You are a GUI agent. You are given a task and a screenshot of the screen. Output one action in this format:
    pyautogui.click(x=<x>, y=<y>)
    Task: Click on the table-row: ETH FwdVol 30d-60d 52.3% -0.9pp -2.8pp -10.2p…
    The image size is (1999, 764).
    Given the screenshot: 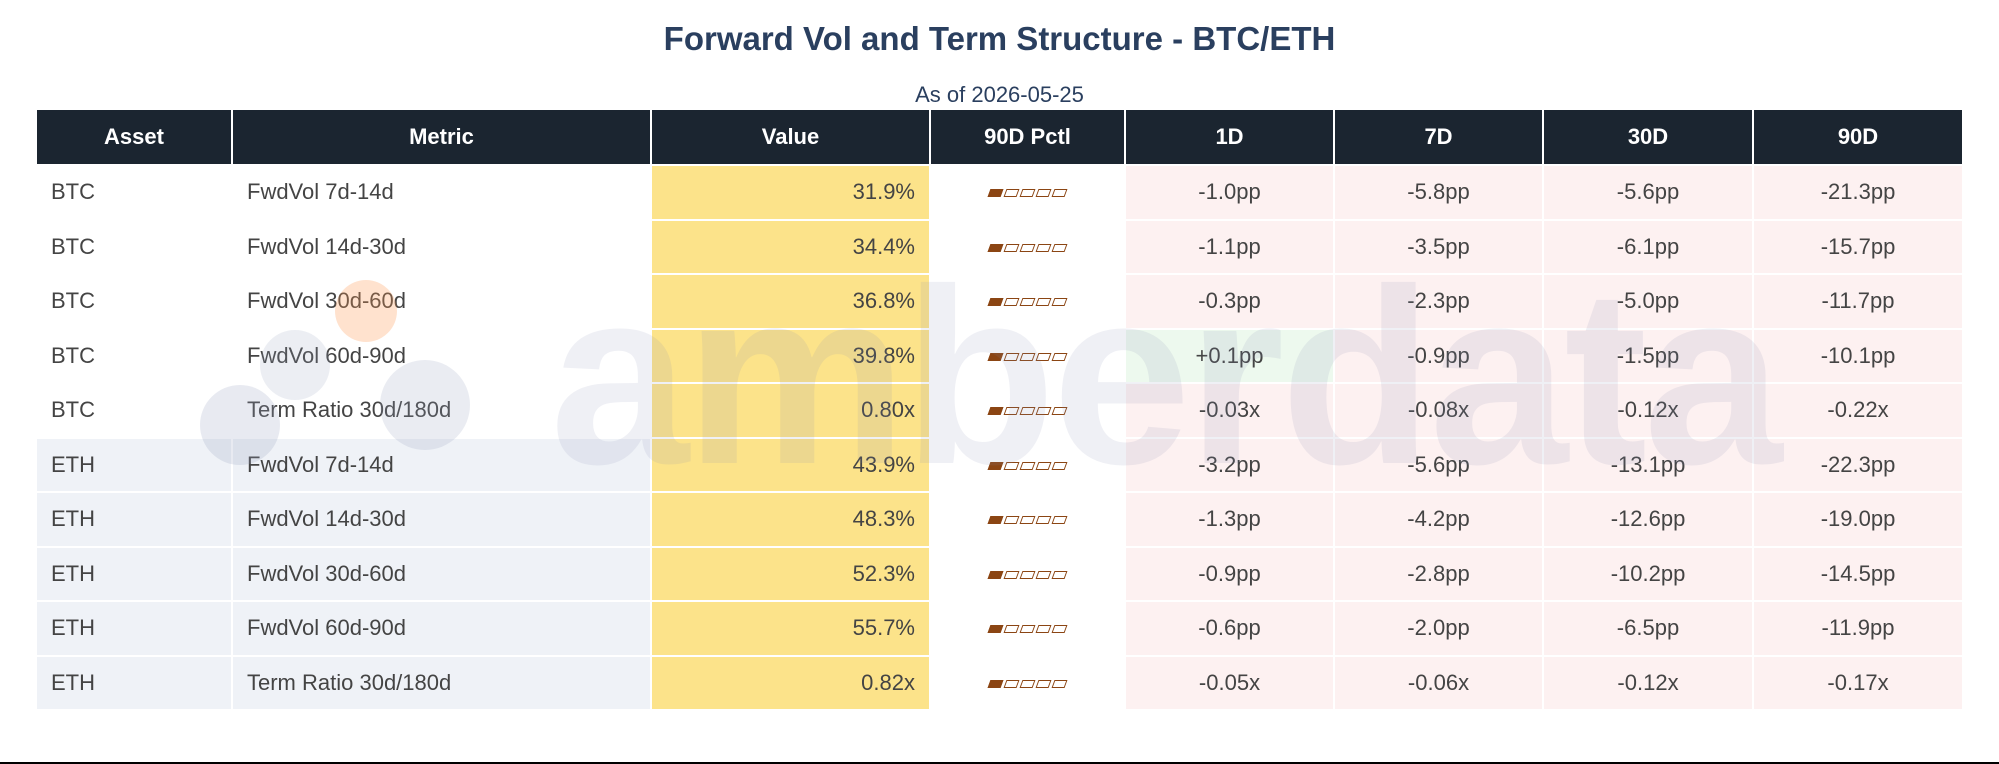 What is the action you would take?
    pyautogui.click(x=999, y=573)
    